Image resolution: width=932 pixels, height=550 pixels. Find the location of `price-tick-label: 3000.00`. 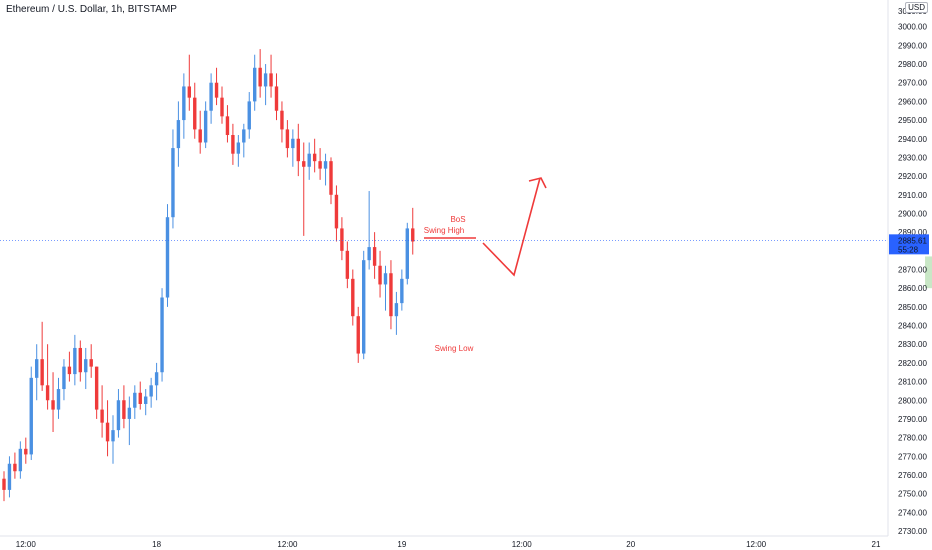

price-tick-label: 3000.00 is located at coordinates (912, 27).